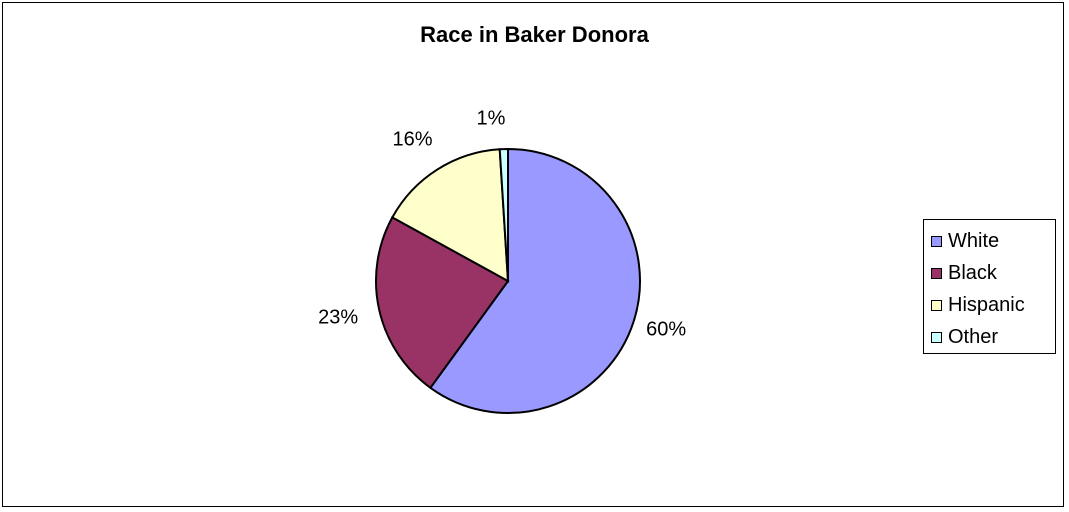  I want to click on pie-slice-white, so click(535, 280).